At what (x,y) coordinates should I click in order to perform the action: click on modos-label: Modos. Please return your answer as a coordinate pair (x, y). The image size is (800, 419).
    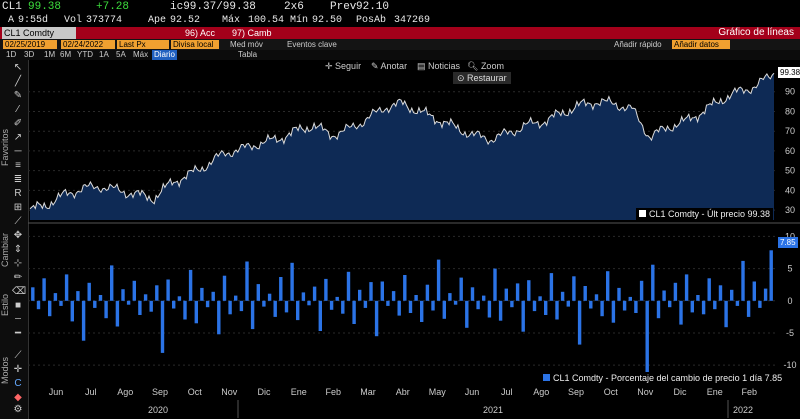
    Looking at the image, I should click on (5, 370).